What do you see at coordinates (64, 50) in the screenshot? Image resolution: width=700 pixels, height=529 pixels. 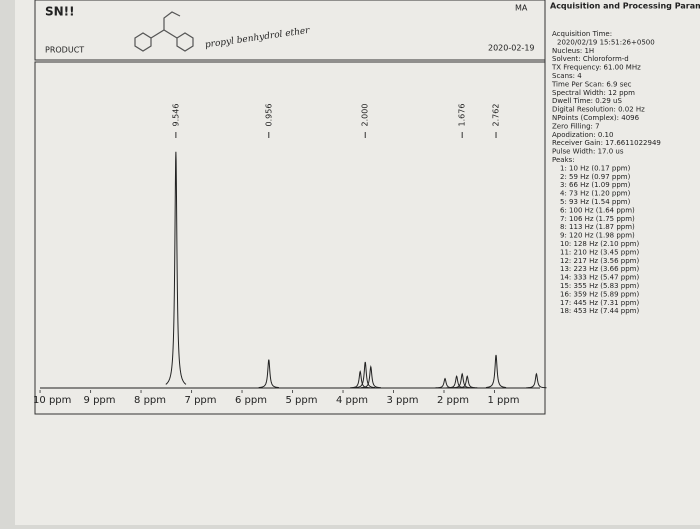 I see `product: PRODUCT` at bounding box center [64, 50].